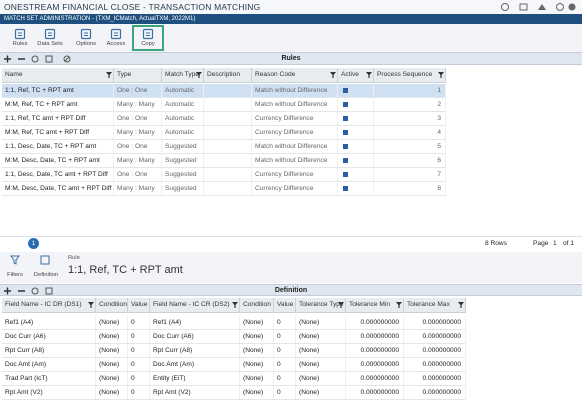 The image size is (582, 418). Describe the element at coordinates (183, 75) in the screenshot. I see `column-header: Match Type` at that location.